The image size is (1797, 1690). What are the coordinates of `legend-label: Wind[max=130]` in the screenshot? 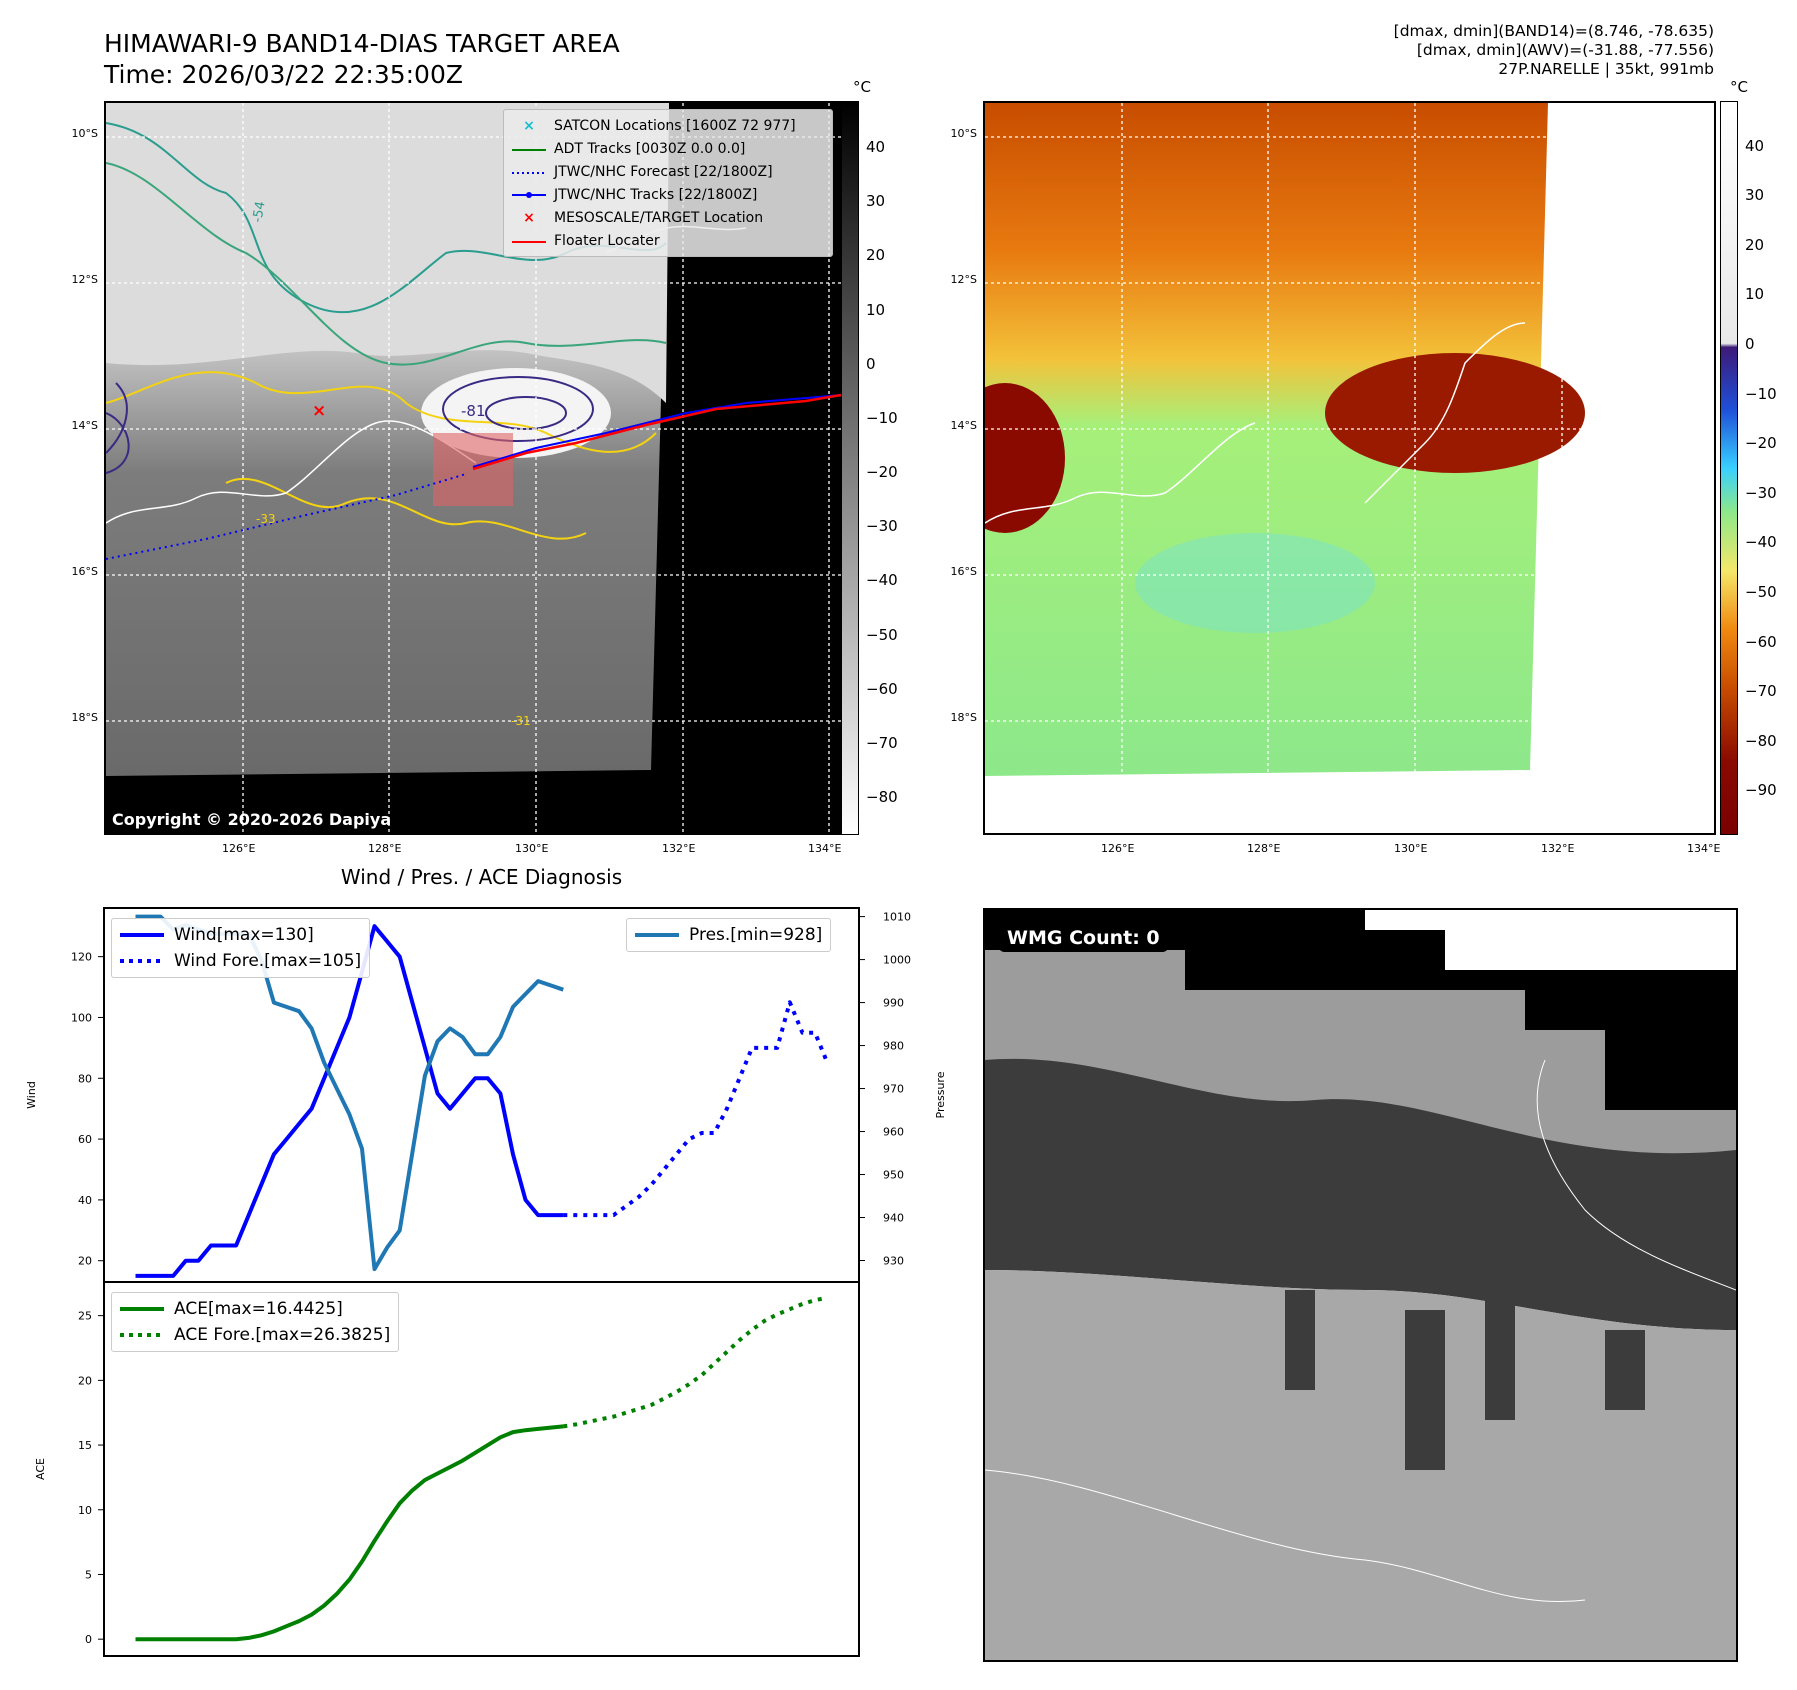 It's located at (244, 935).